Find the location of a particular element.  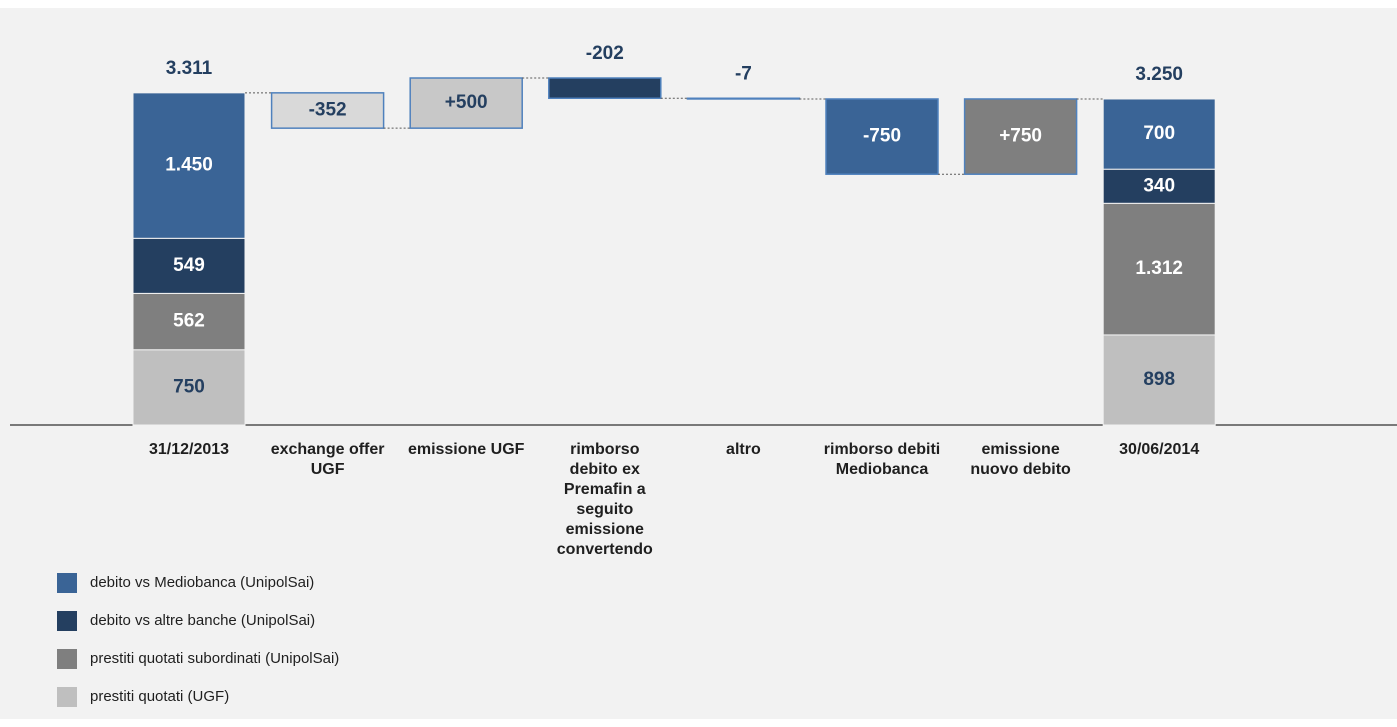

data-label: -750 is located at coordinates (882, 136).